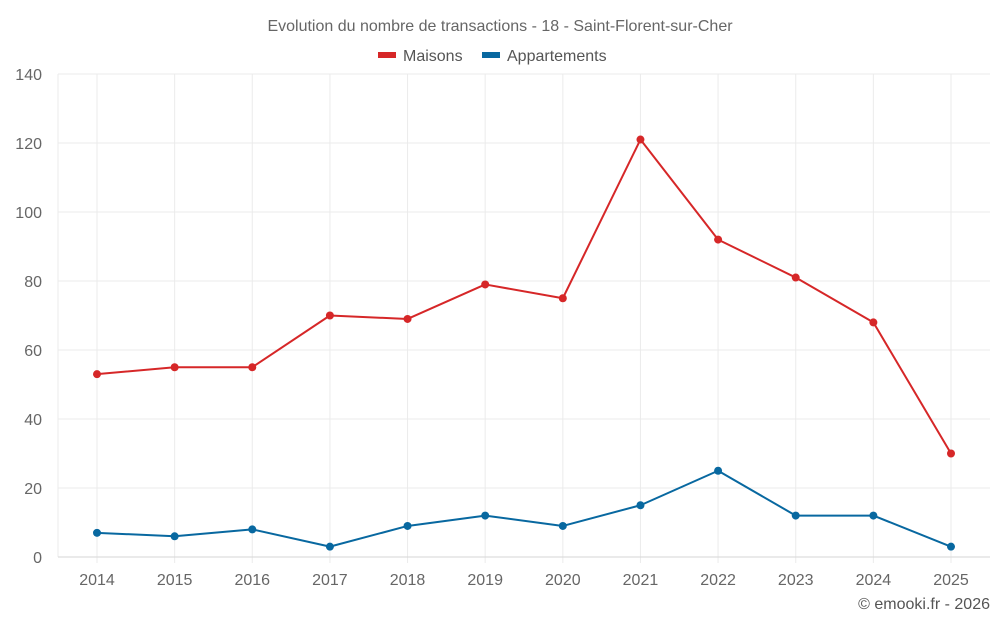 The height and width of the screenshot is (625, 1000). Describe the element at coordinates (33, 489) in the screenshot. I see `y-tick-label: 20` at that location.